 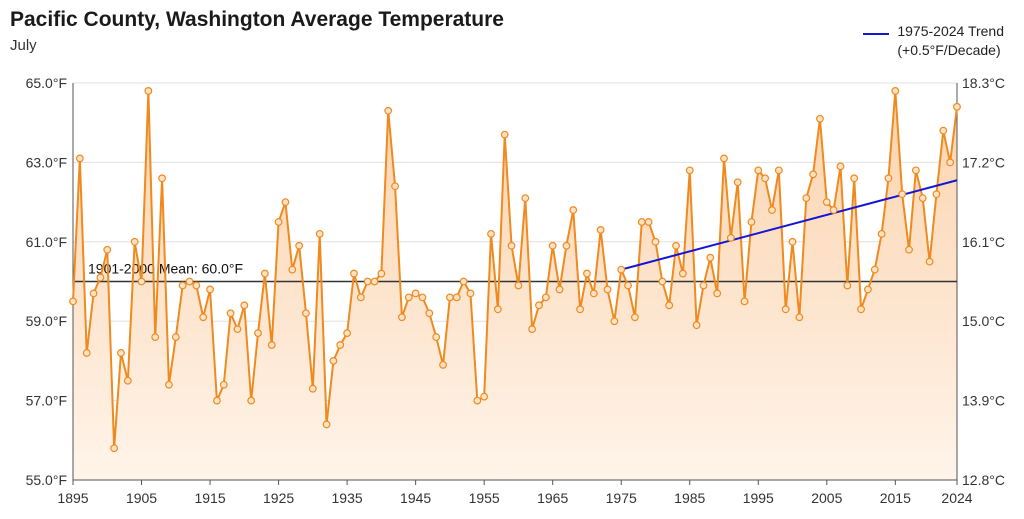 I want to click on legend-trend-swatch, so click(x=876, y=34).